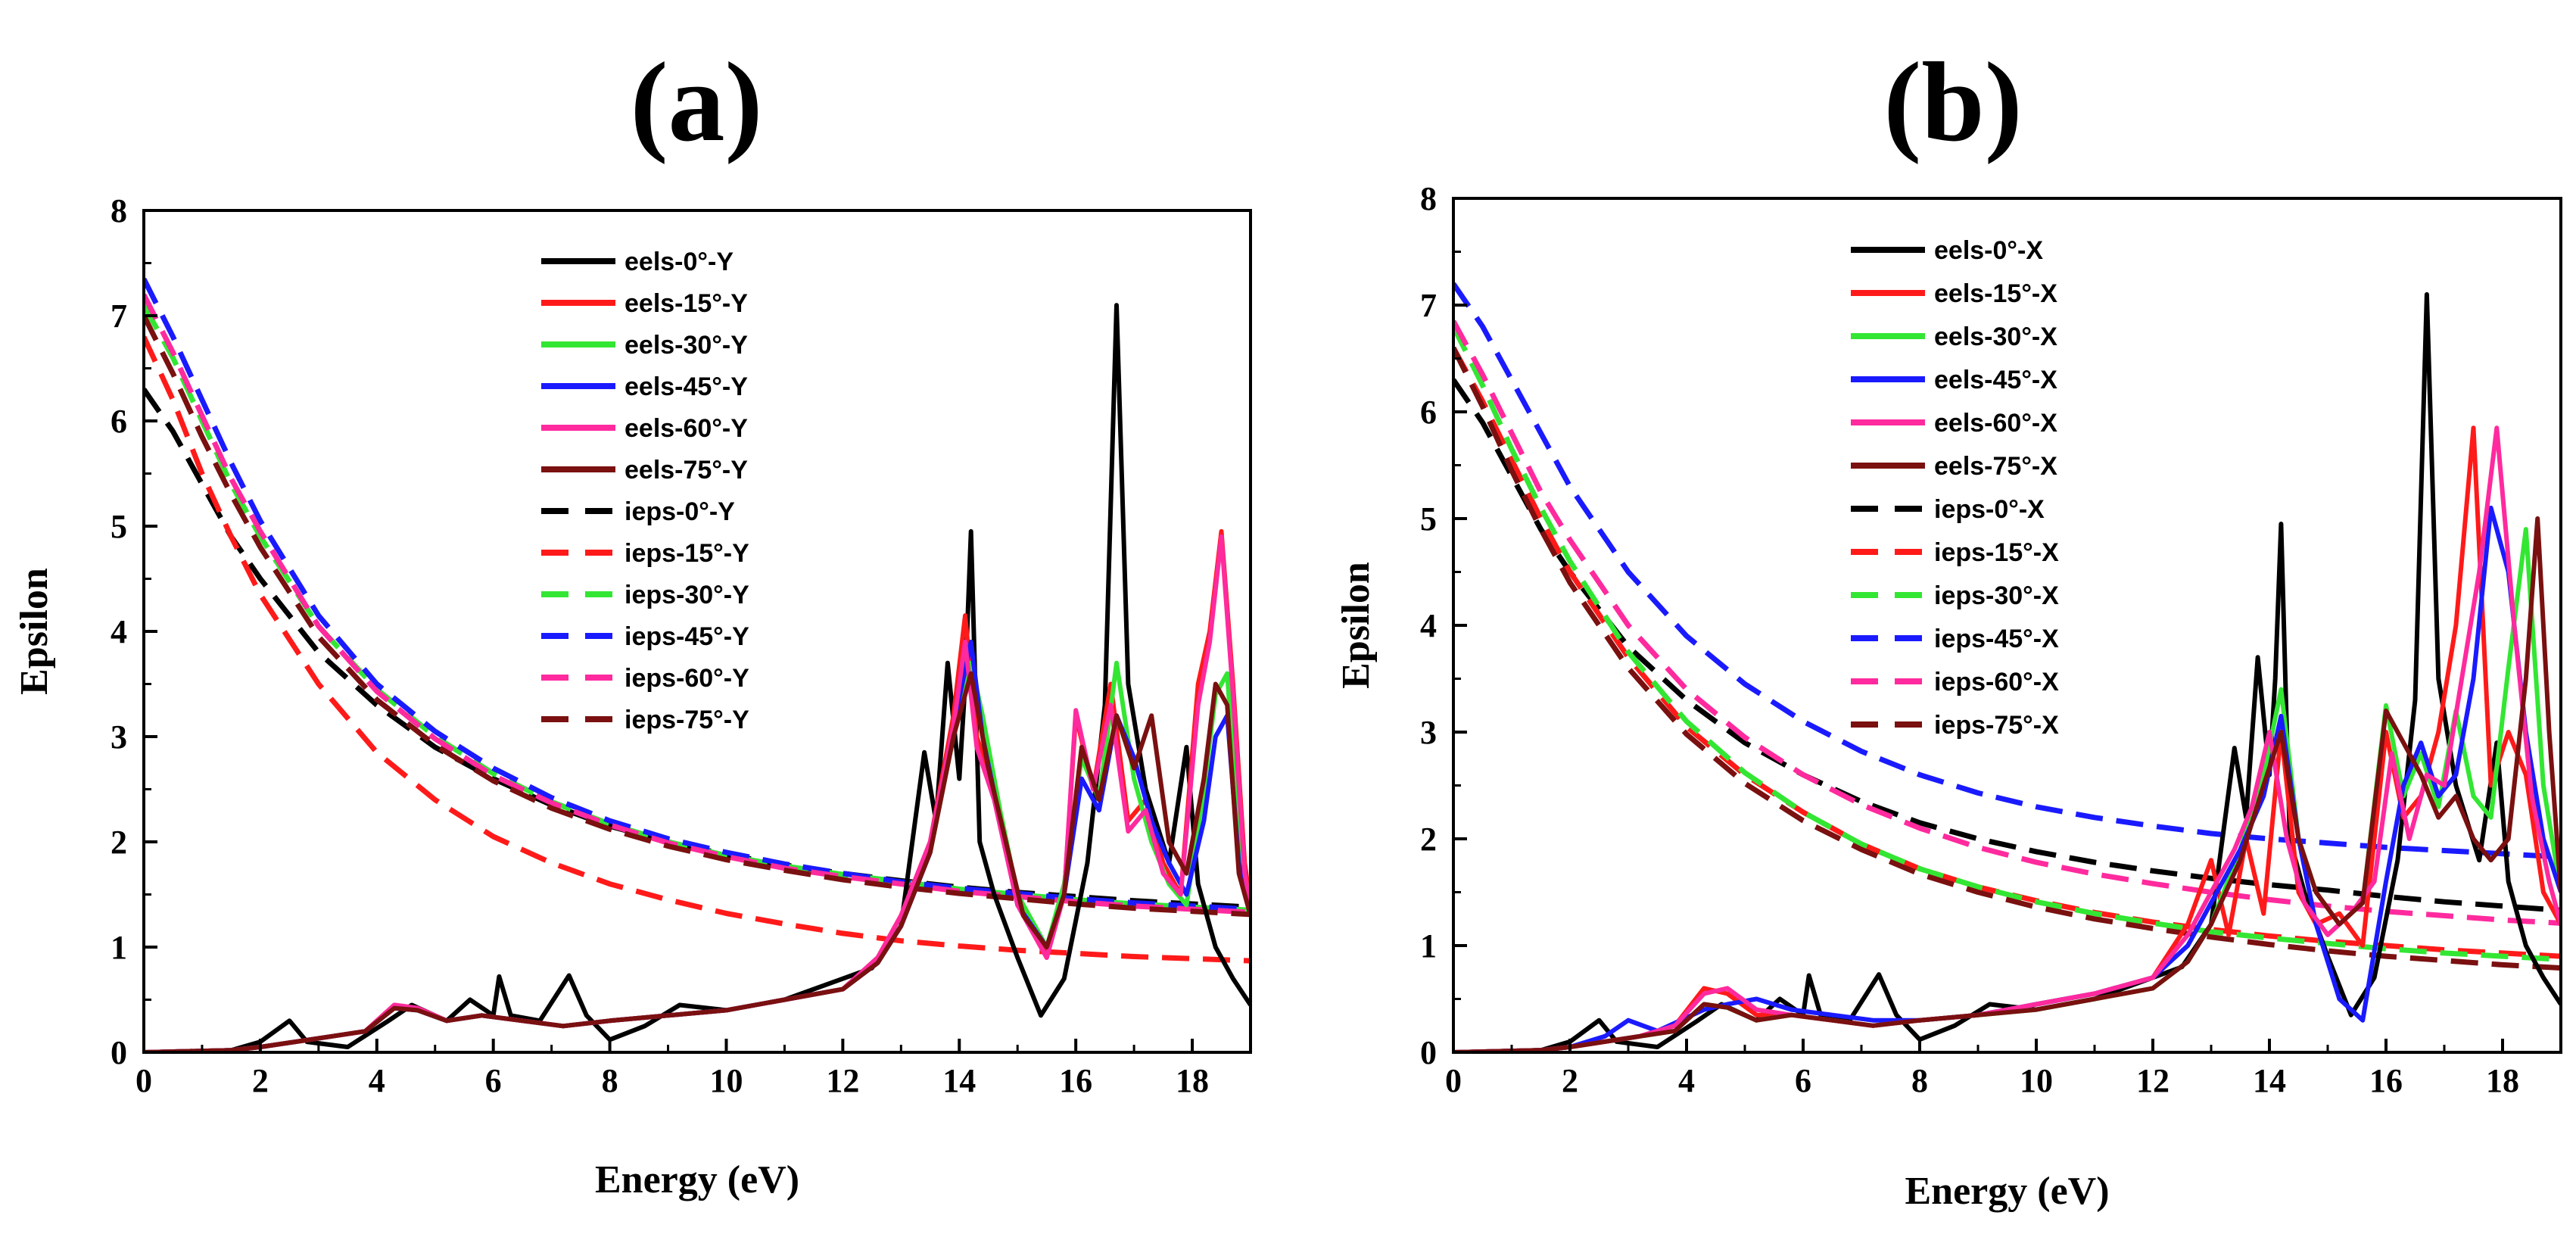  I want to click on legend-label: eels-75°-X, so click(1995, 466).